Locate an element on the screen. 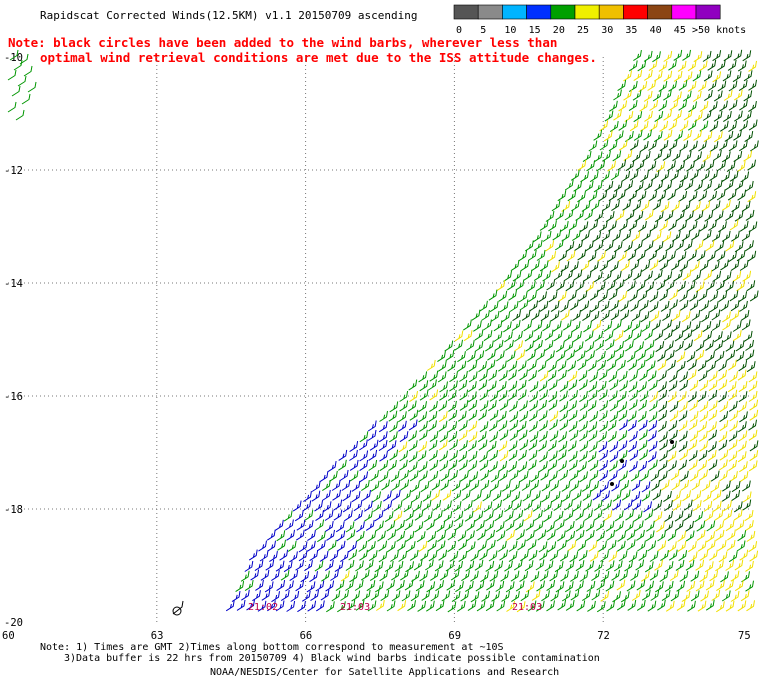 The image size is (760, 688). time-label: 21:03 is located at coordinates (355, 607).